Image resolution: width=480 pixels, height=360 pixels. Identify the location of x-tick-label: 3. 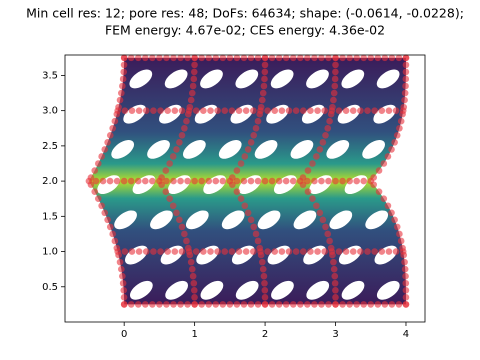
(335, 334).